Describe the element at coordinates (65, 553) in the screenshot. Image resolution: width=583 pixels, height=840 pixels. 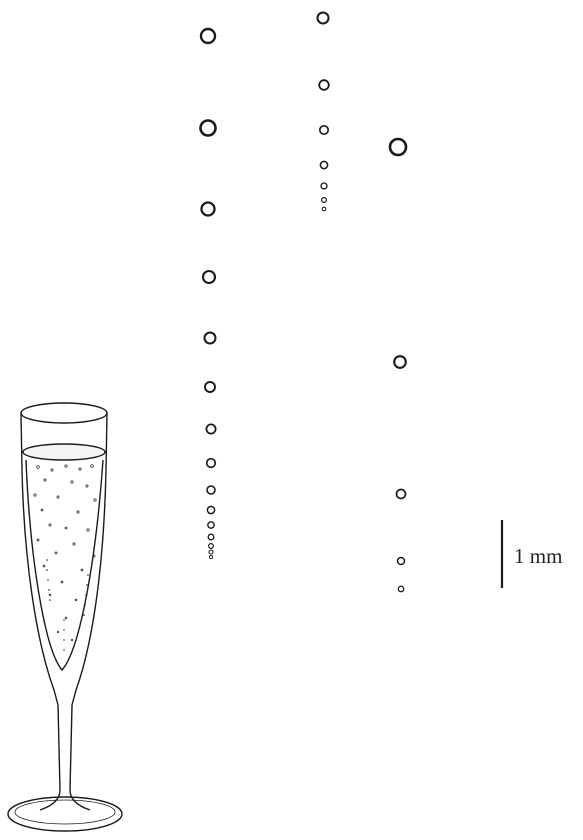
I see `flute-bubbles` at that location.